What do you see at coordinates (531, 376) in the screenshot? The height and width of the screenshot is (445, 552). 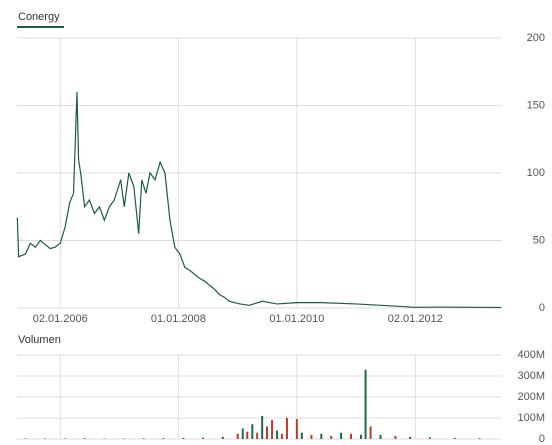 I see `y-tick-label: 300M` at bounding box center [531, 376].